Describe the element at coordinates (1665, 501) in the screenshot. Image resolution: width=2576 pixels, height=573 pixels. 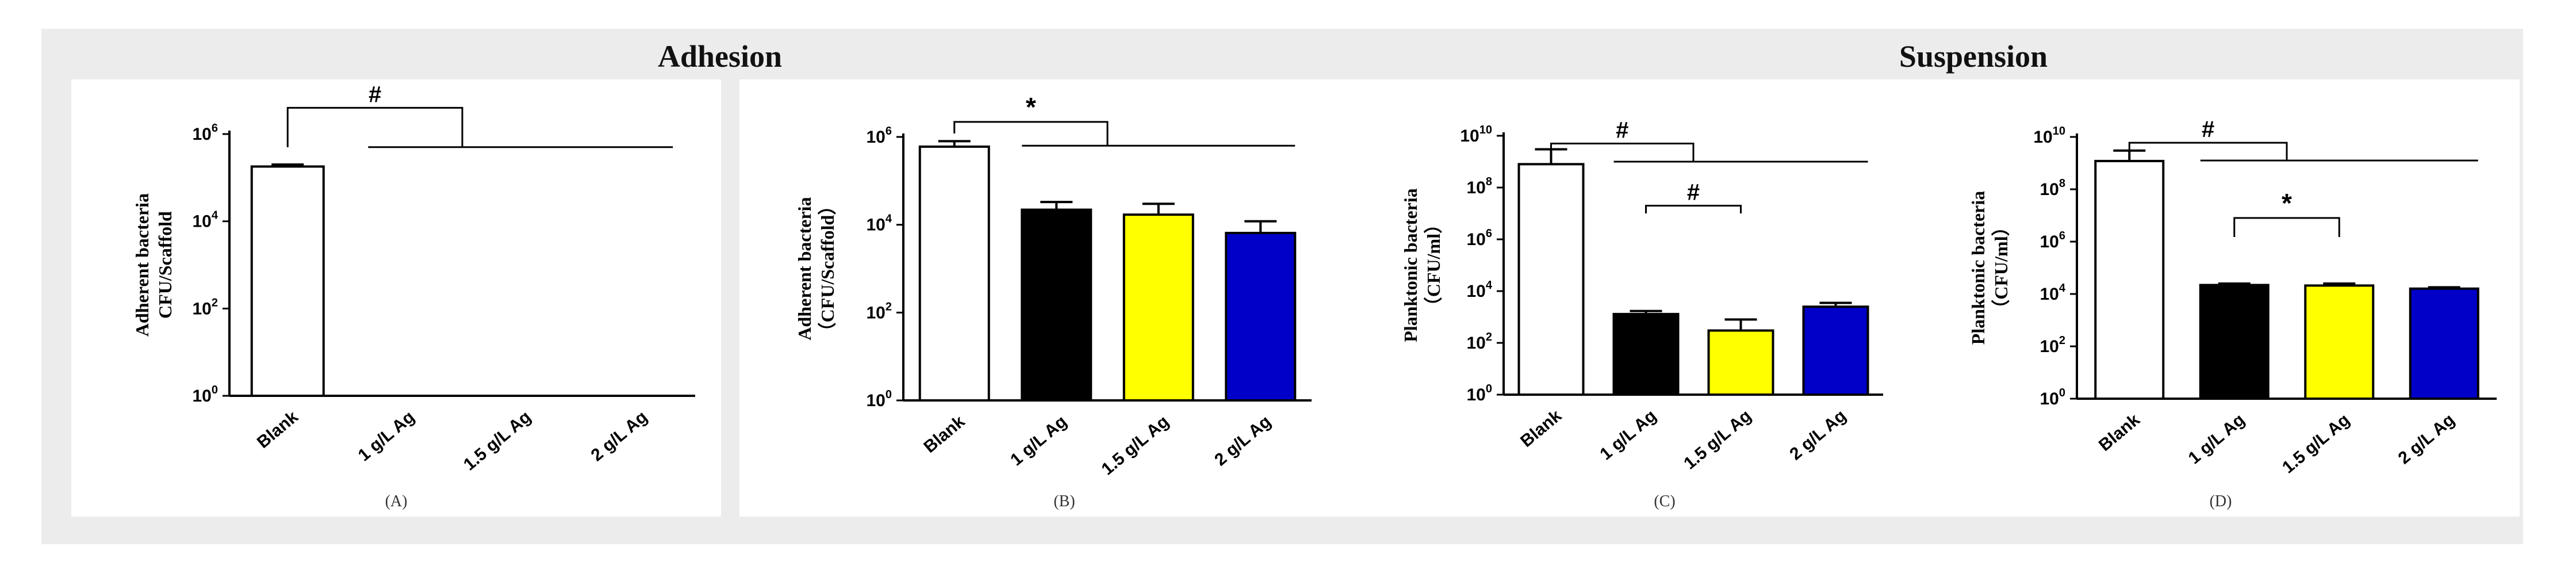
I see `panel-label-c: (C)` at that location.